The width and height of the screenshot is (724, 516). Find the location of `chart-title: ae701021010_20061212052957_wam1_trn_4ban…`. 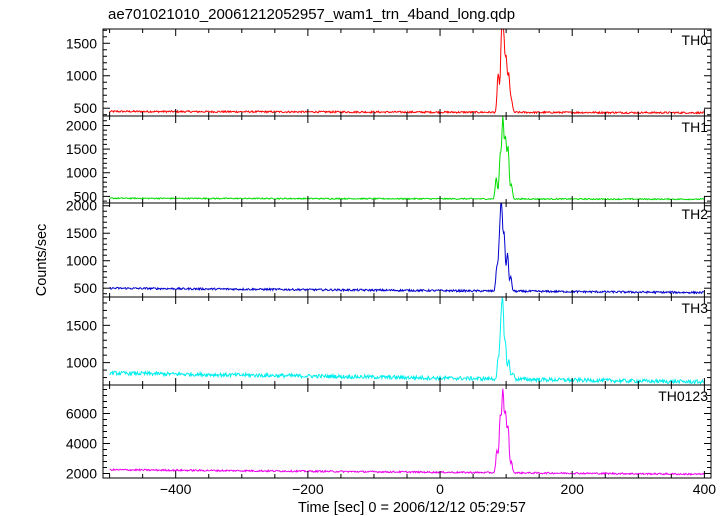

chart-title: ae701021010_20061212052957_wam1_trn_4ban… is located at coordinates (311, 14).